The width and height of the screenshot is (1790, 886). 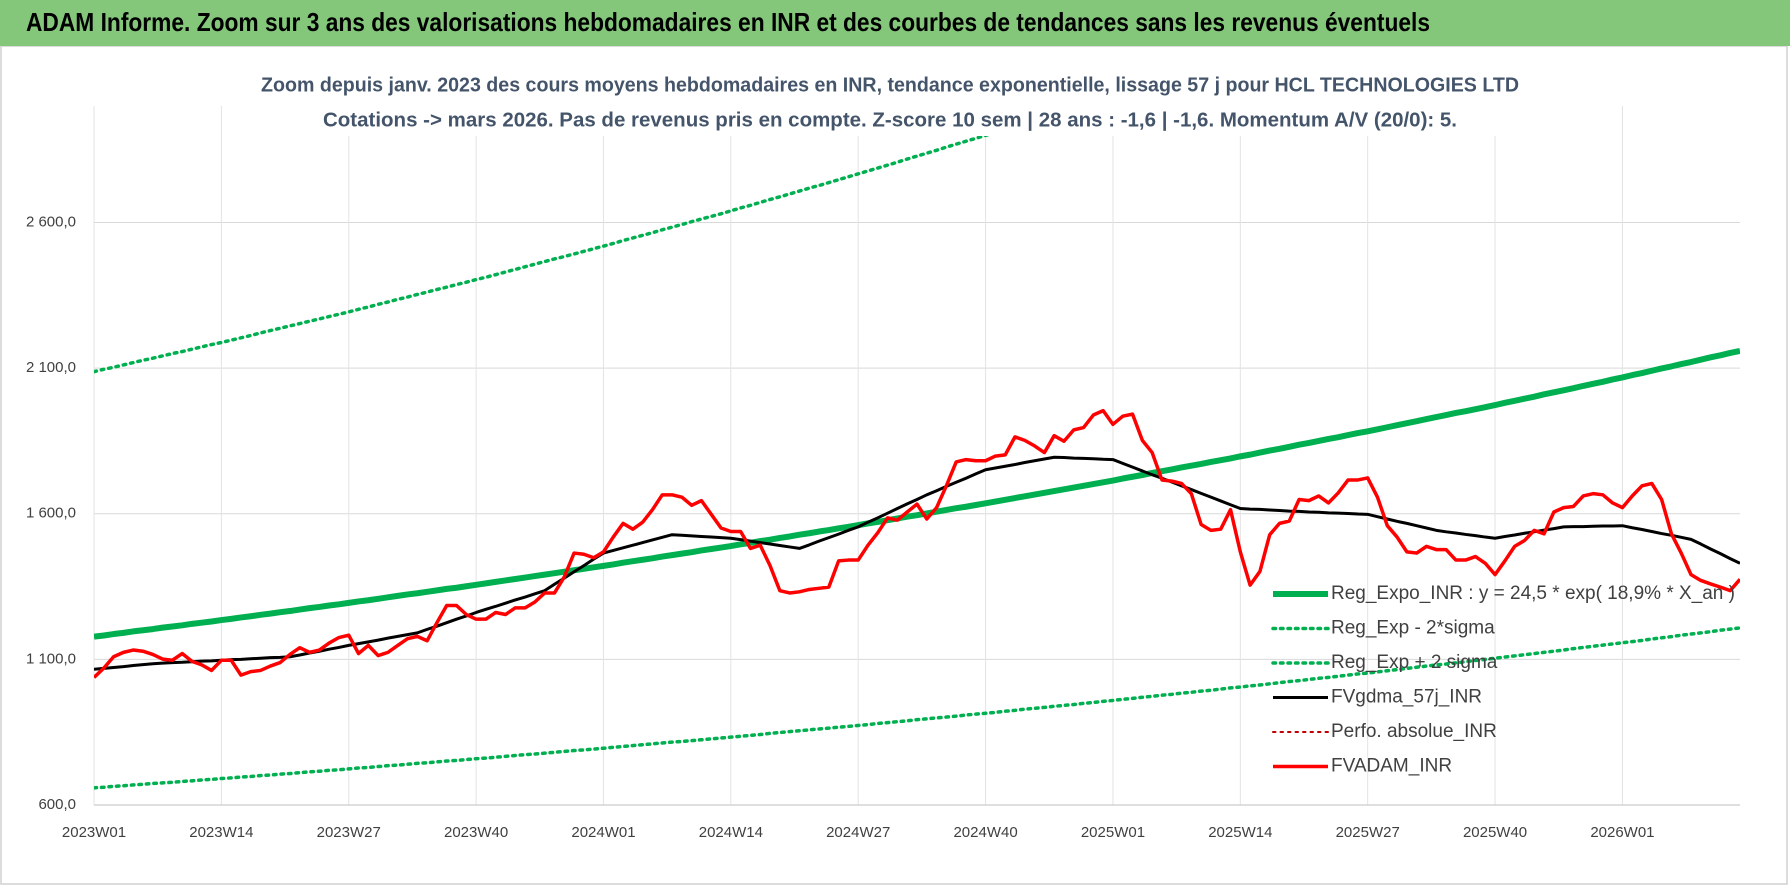 I want to click on x-tick-label: 2025W01, so click(x=1113, y=832).